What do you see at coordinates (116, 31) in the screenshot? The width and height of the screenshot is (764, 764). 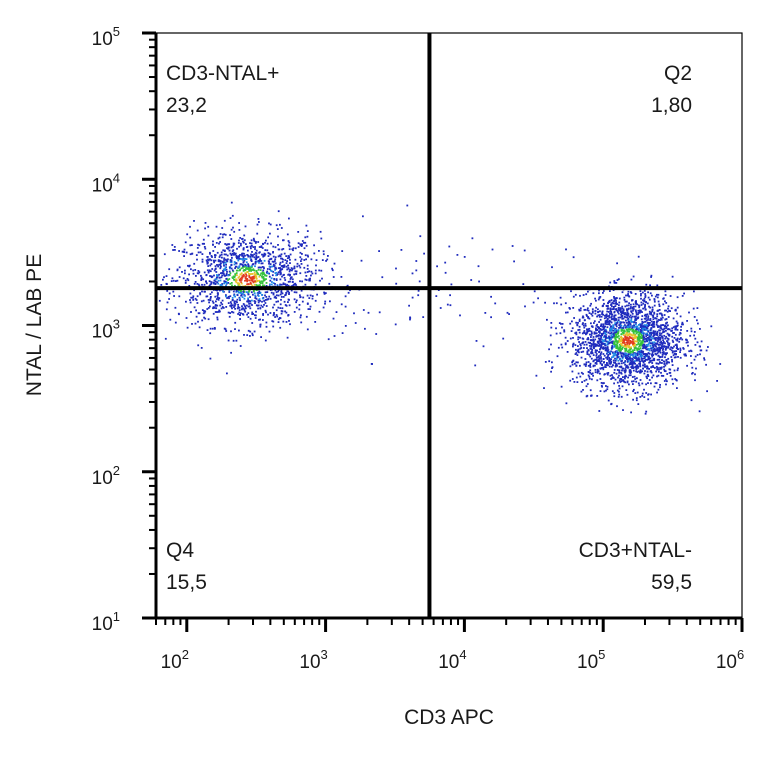 I see `y-tick-exponent: 5` at bounding box center [116, 31].